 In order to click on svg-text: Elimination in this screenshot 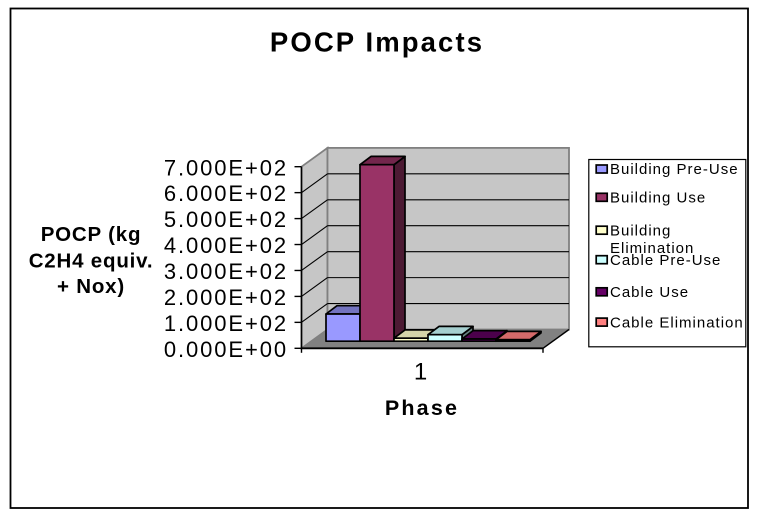, I will do `click(652, 248)`.